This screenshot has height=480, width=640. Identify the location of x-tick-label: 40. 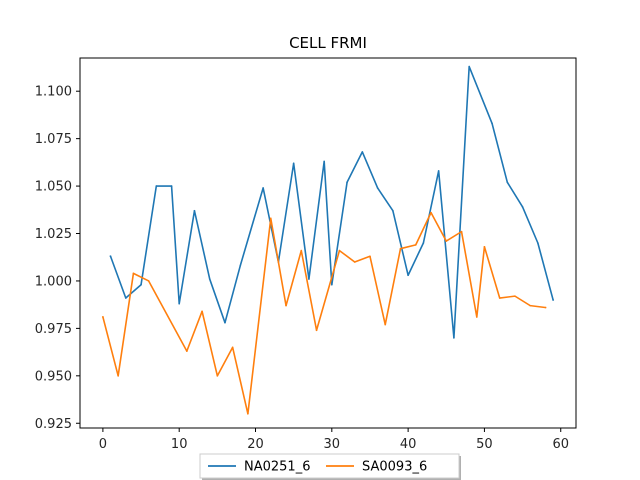
(408, 444).